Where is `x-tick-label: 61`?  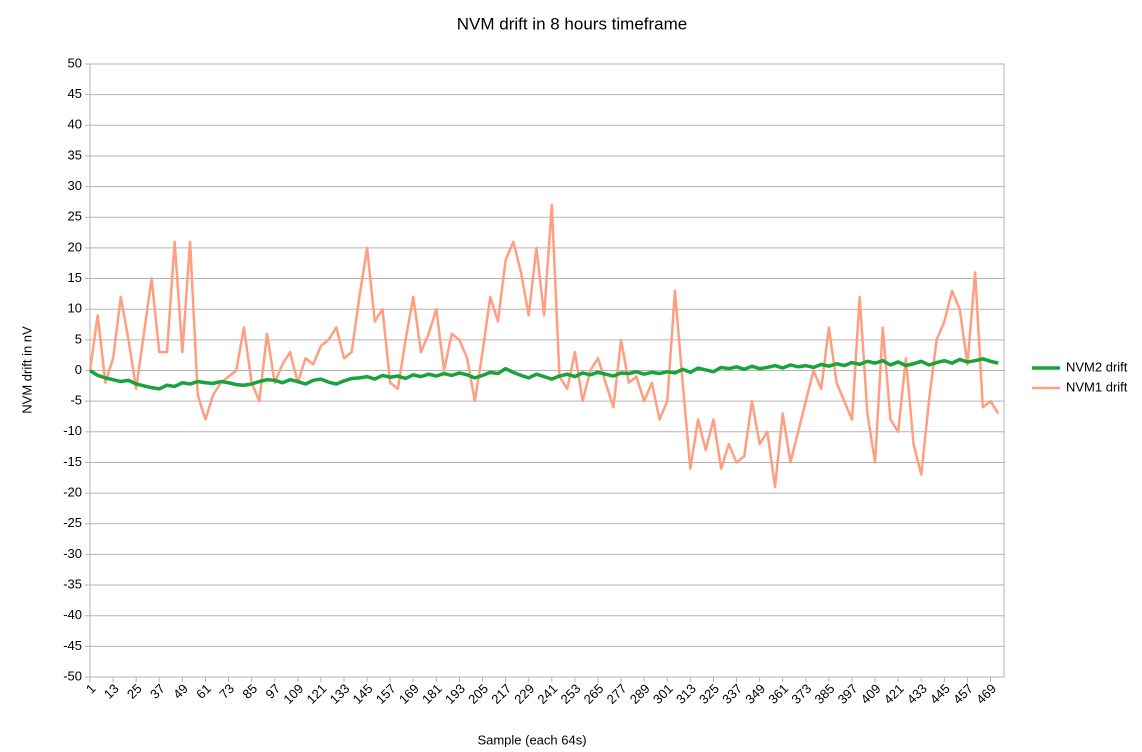
x-tick-label: 61 is located at coordinates (203, 691).